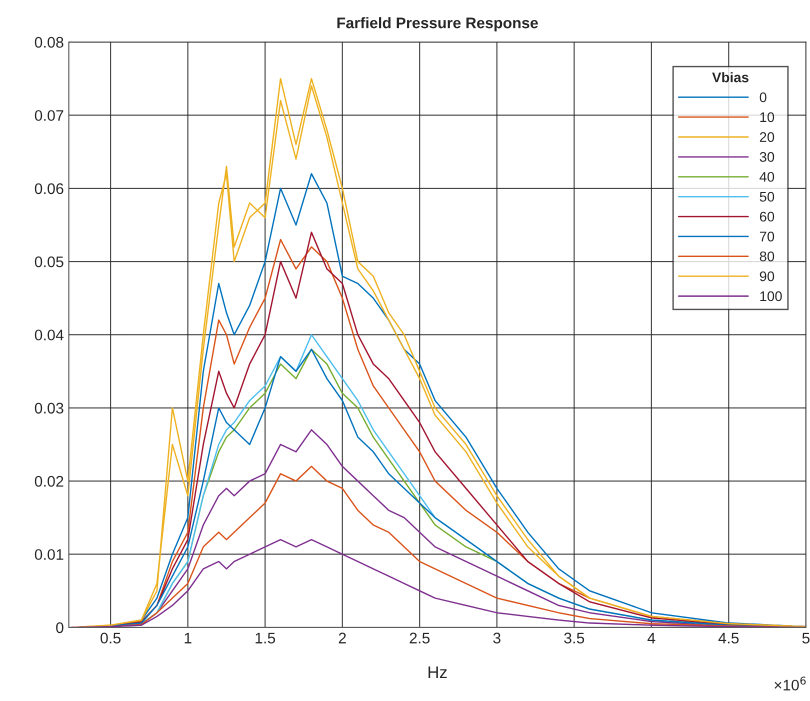 This screenshot has width=810, height=701. Describe the element at coordinates (767, 117) in the screenshot. I see `legend-label: 10` at that location.